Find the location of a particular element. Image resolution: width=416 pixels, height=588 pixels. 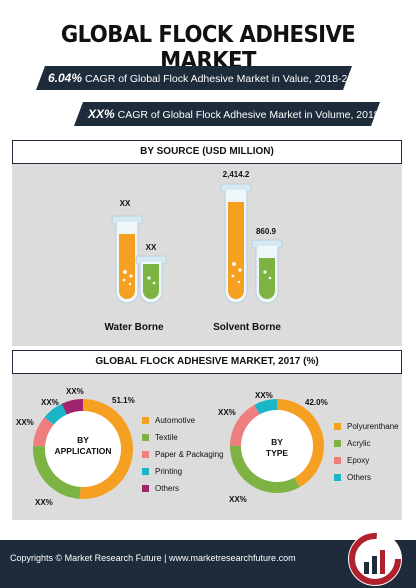

center-label-line: APPLICATION is located at coordinates (83, 451).